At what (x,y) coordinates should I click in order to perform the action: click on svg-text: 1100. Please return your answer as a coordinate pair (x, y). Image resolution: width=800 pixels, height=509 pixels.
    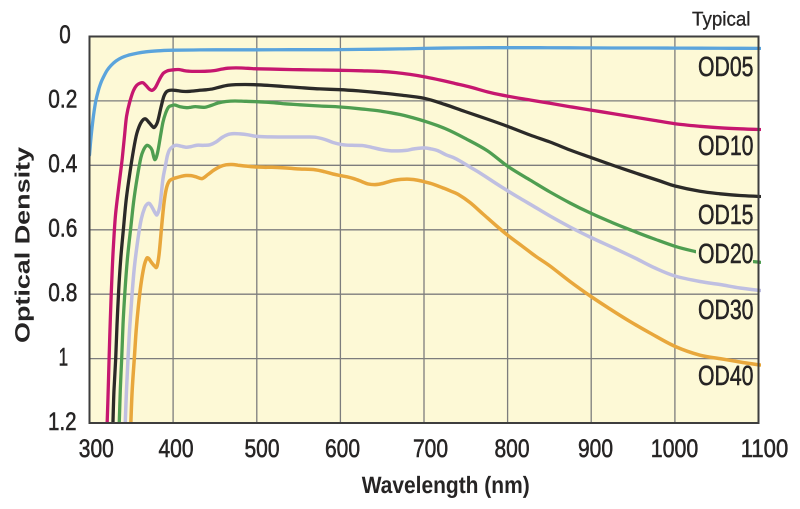
    Looking at the image, I should click on (765, 449).